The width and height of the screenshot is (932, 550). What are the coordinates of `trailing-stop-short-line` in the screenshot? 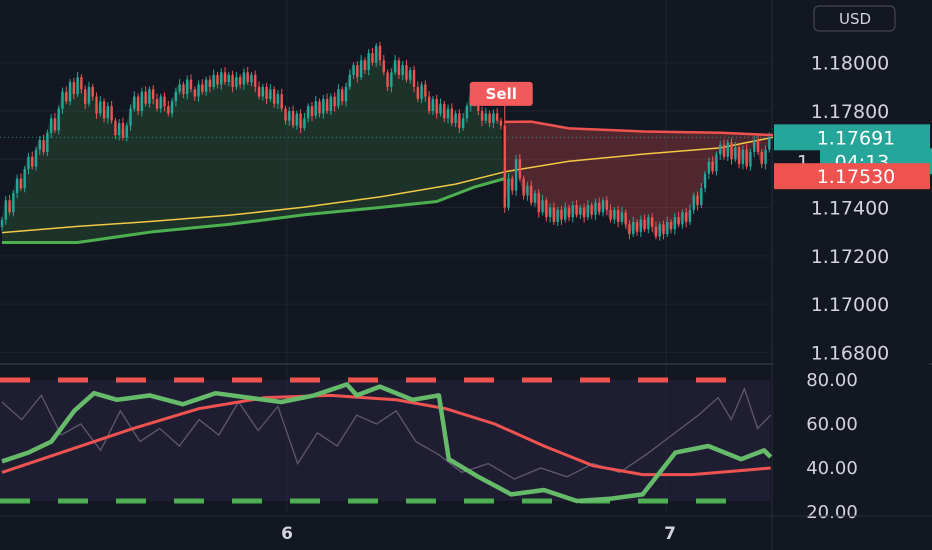 It's located at (639, 128).